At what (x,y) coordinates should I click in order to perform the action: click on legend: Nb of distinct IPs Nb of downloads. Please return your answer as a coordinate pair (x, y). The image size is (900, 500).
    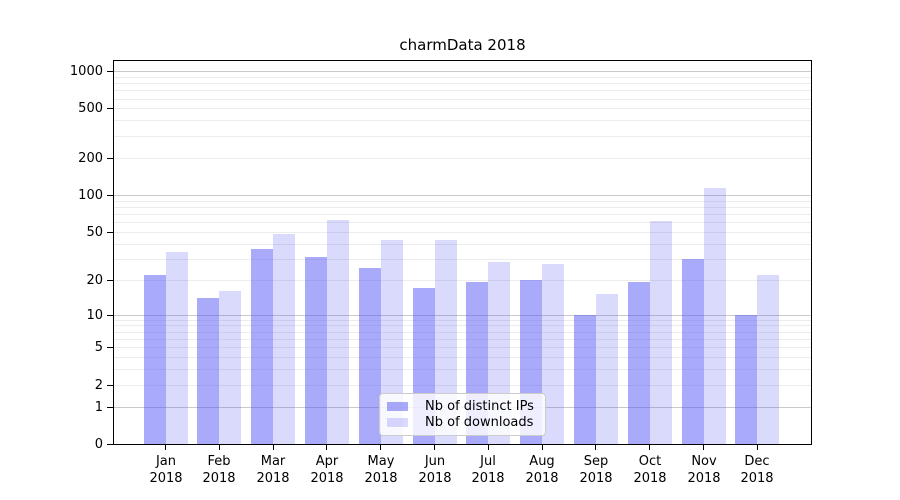
    Looking at the image, I should click on (462, 414).